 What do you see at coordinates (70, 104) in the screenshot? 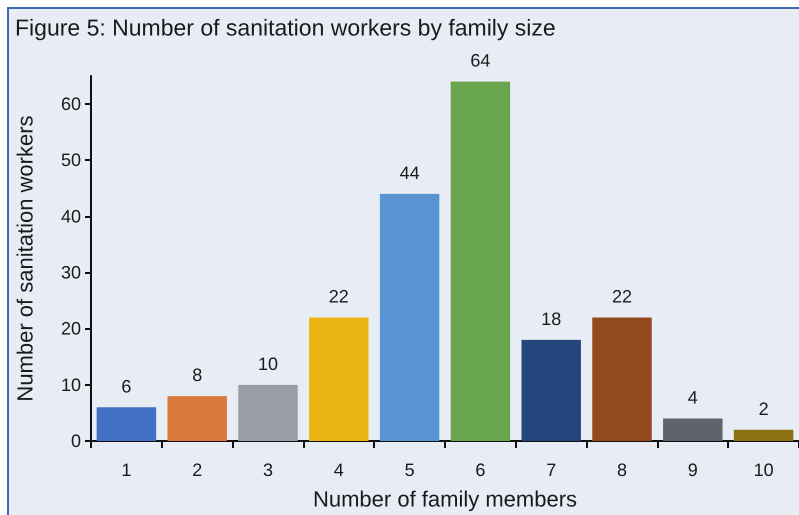
I see `y-tick-label: 60` at bounding box center [70, 104].